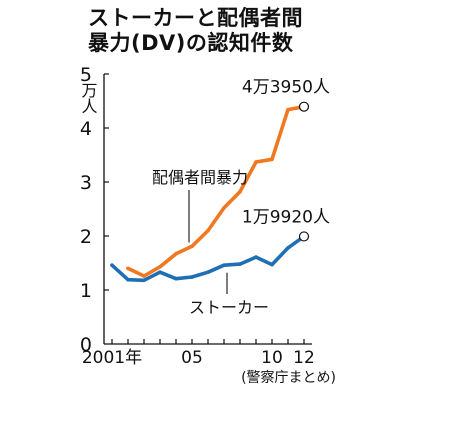  What do you see at coordinates (286, 88) in the screenshot?
I see `endpoint-label-0: 4万3950人` at bounding box center [286, 88].